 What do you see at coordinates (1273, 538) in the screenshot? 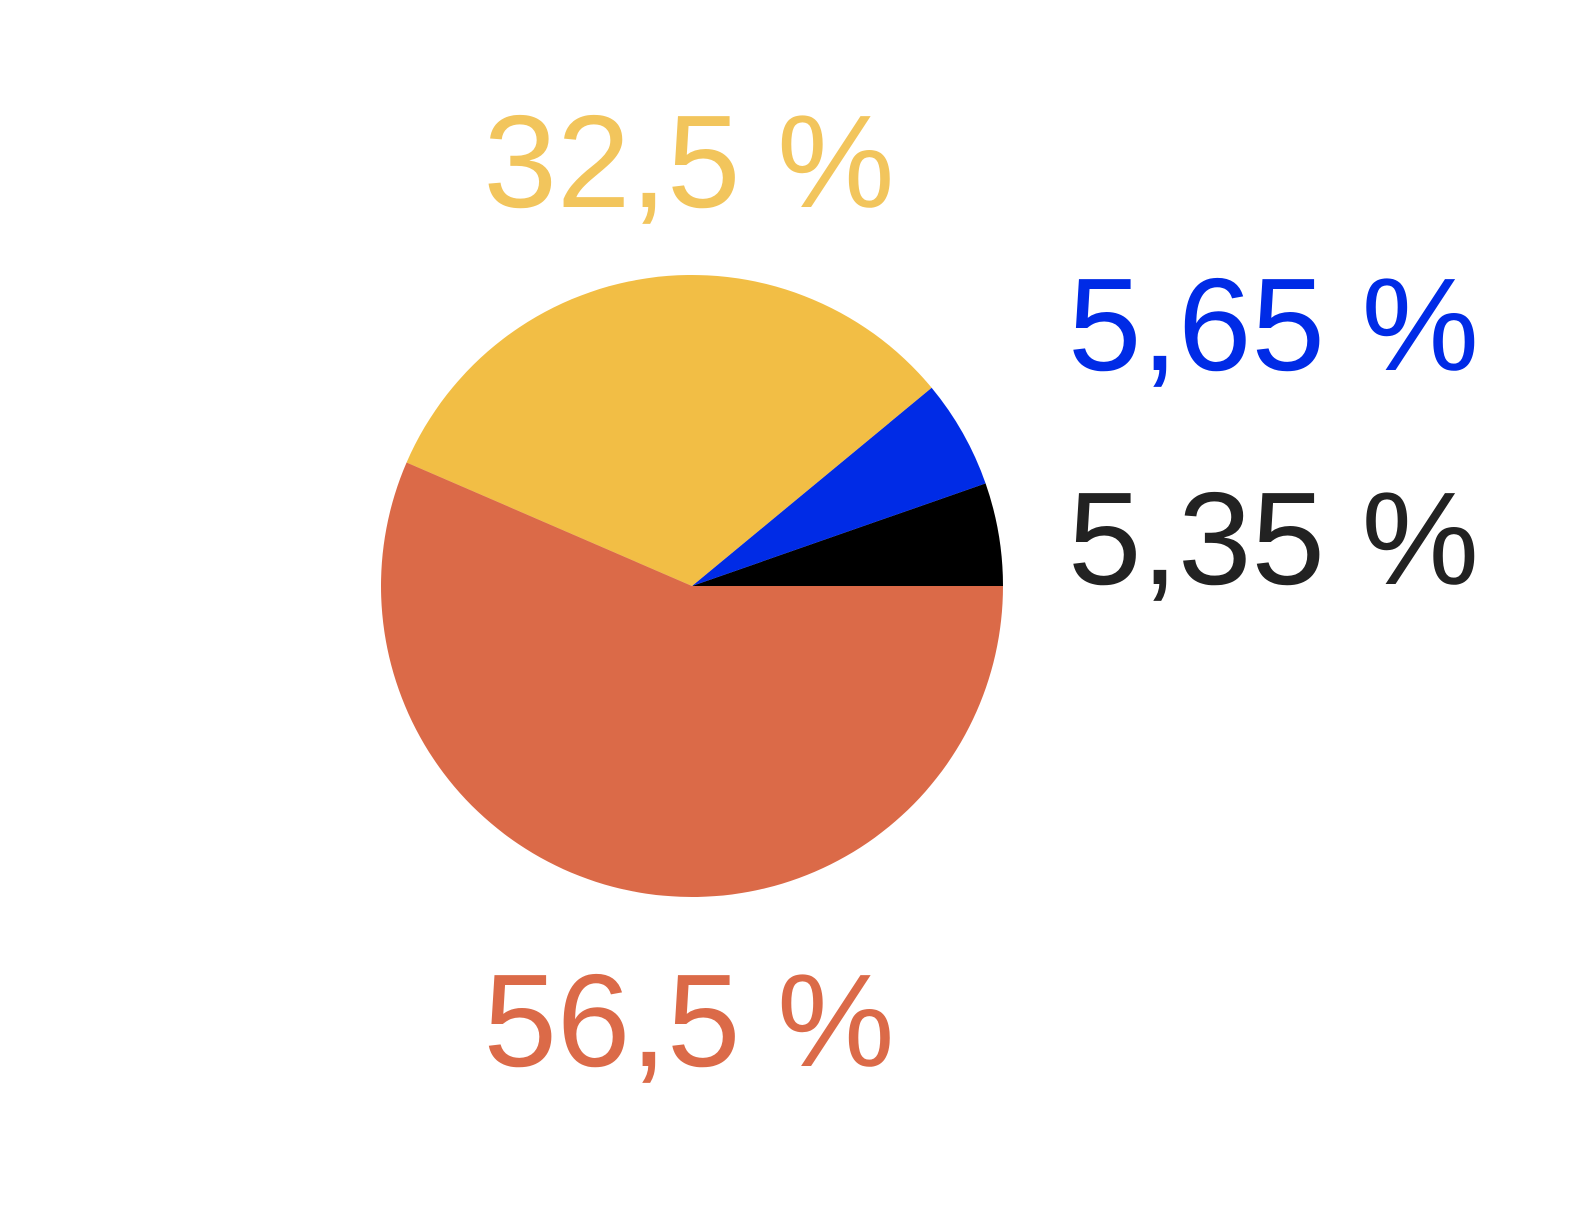
I see `slice-label-1: 5,35 %` at bounding box center [1273, 538].